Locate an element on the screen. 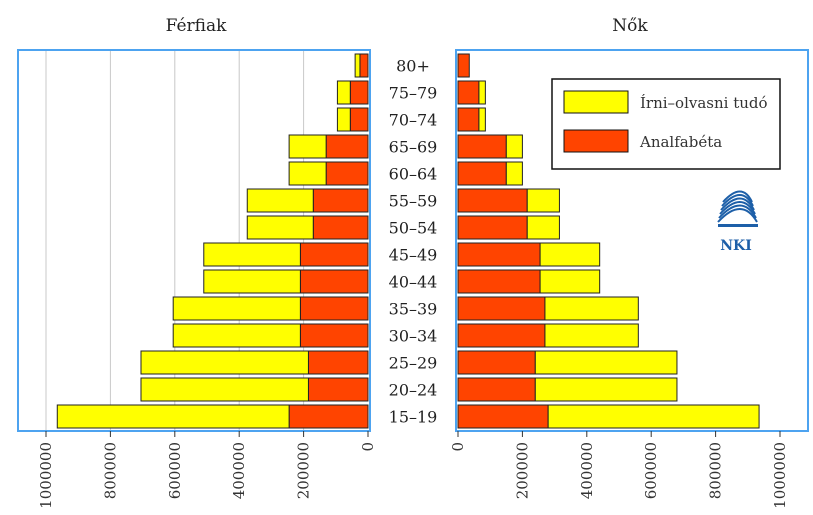 Image resolution: width=813 pixels, height=515 pixels. legend-label-illiterate: Analfabéta is located at coordinates (680, 142).